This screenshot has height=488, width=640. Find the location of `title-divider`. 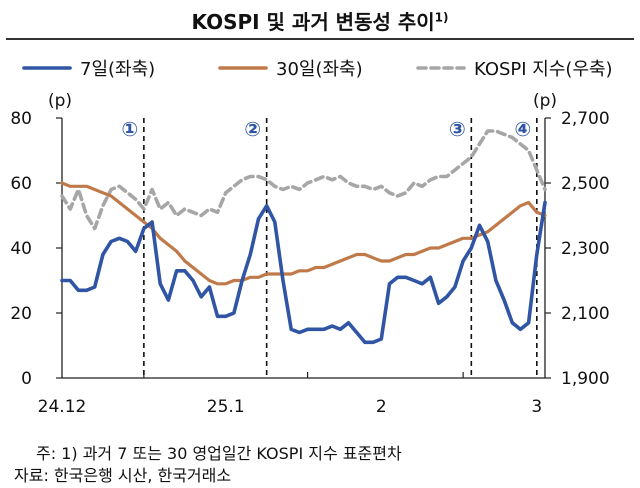

title-divider is located at coordinates (320, 39).